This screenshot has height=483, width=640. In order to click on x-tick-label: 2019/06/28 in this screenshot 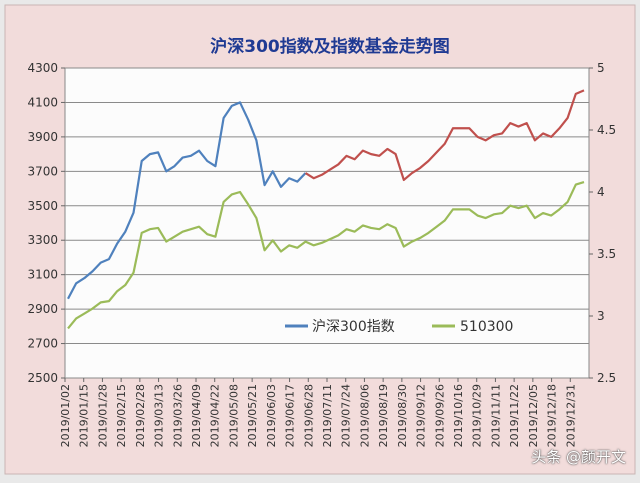, I will do `click(308, 415)`.